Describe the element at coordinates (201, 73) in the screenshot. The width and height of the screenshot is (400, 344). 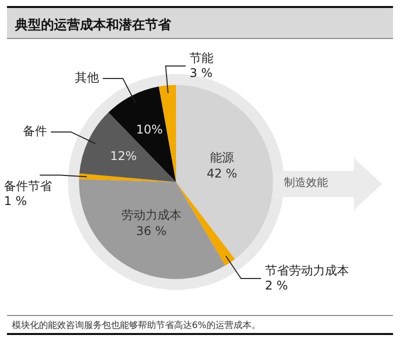
I see `data-label: 3 %` at that location.